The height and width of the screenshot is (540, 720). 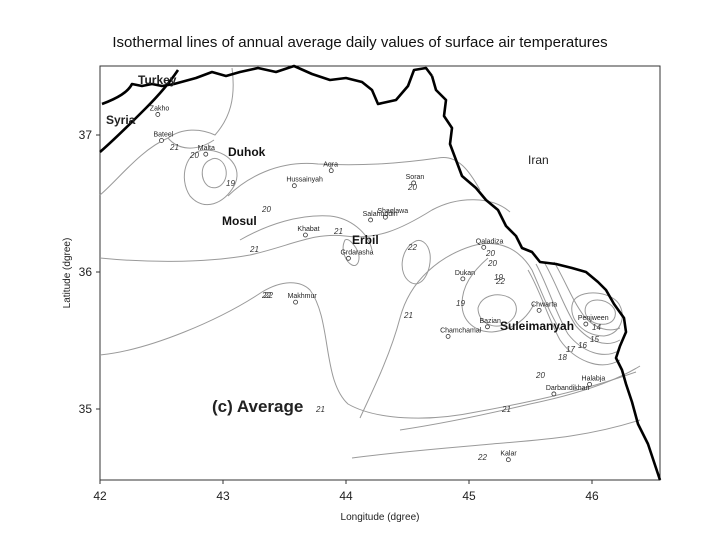 I want to click on x-tick-label: 44, so click(x=346, y=496).